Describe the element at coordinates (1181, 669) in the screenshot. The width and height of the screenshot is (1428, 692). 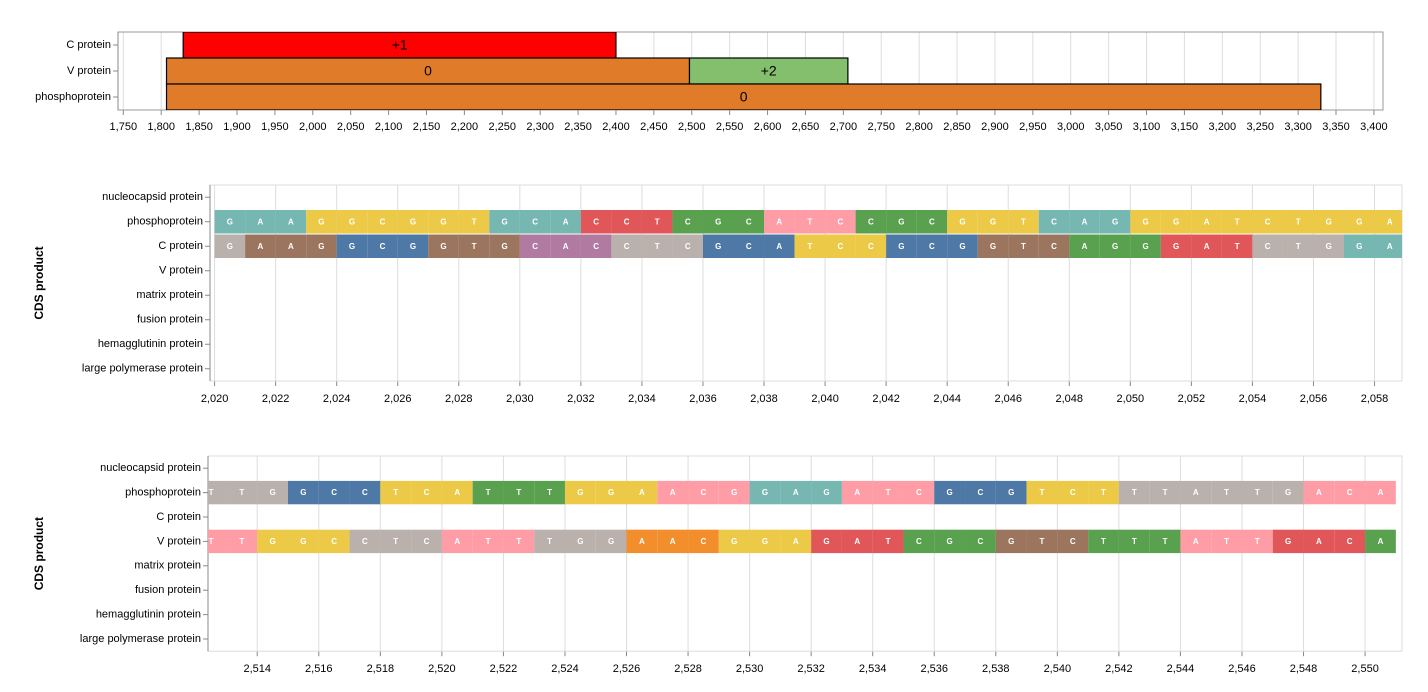
I see `x-tick-label: 2,544` at that location.